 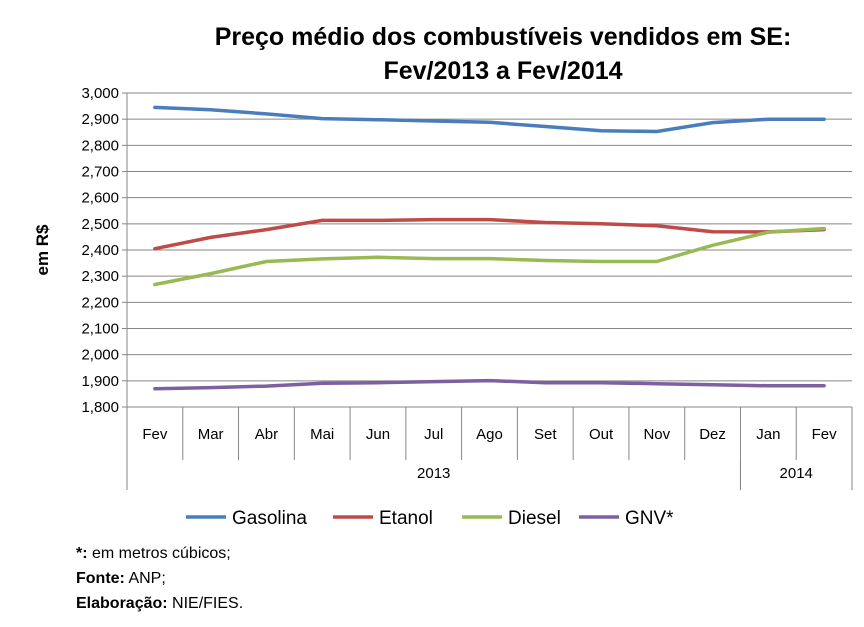 I want to click on footnote-author-key: Elaboração:, so click(x=122, y=603).